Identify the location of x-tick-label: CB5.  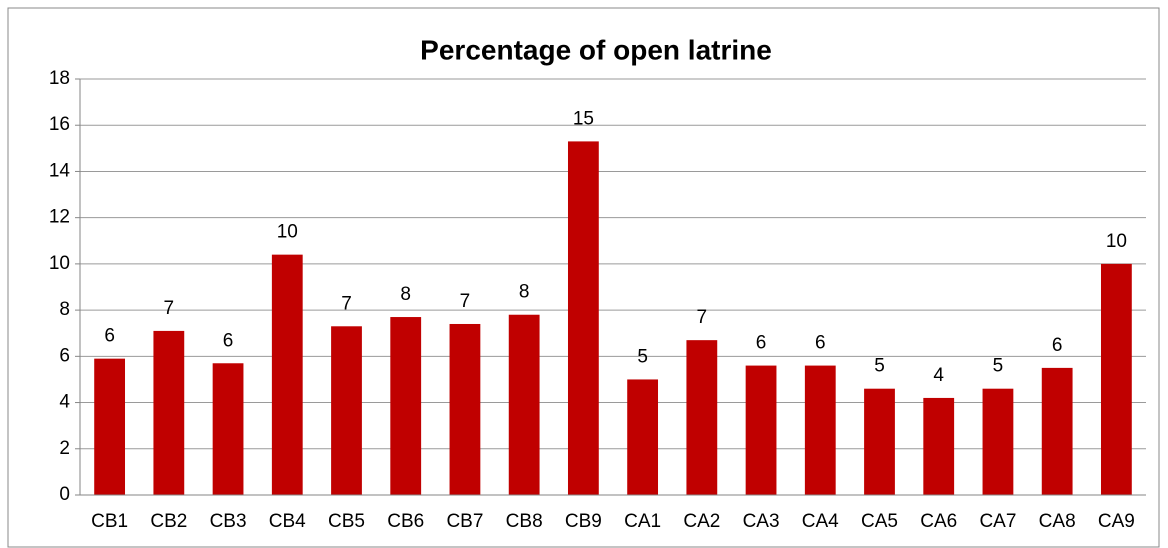
(346, 521).